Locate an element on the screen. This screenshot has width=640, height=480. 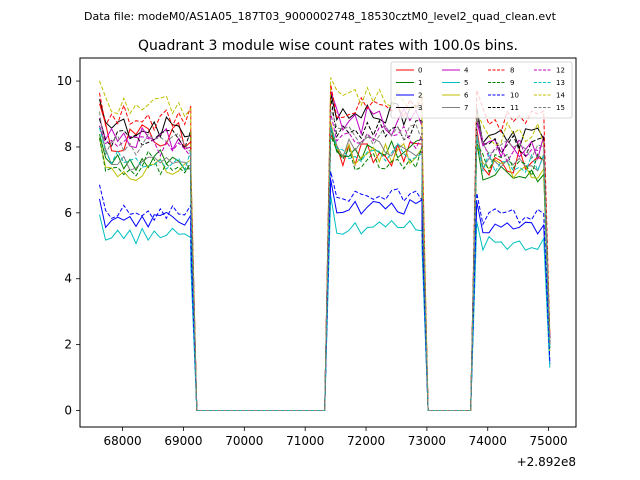
y-tick-label: 2 is located at coordinates (68, 345).